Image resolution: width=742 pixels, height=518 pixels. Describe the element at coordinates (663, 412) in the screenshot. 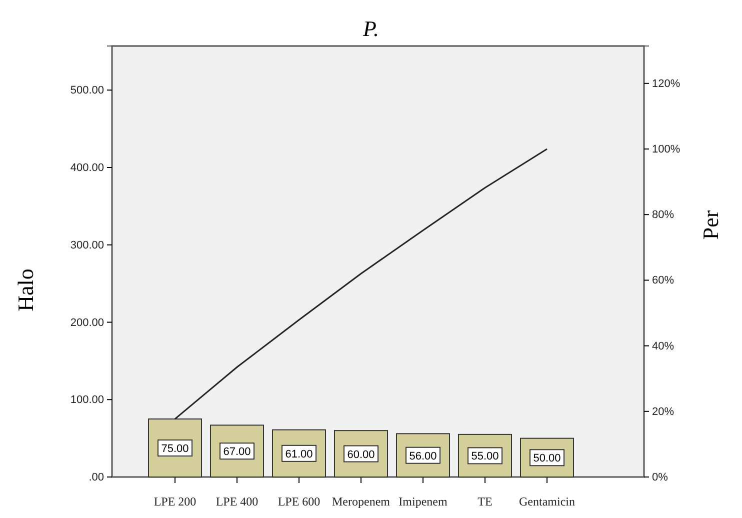

I see `y2-tick-label: 20%` at that location.